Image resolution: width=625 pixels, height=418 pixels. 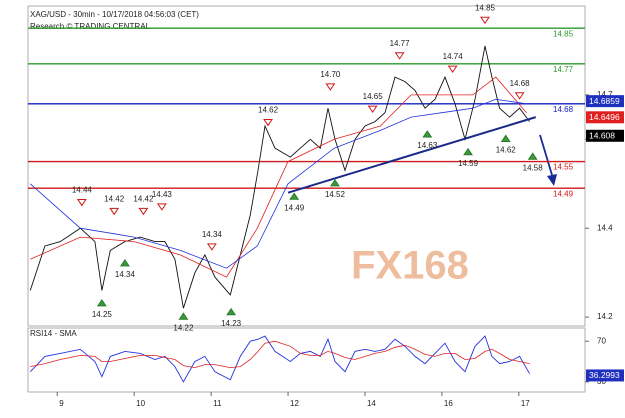 I want to click on x-tick-label: 14, so click(x=371, y=403).